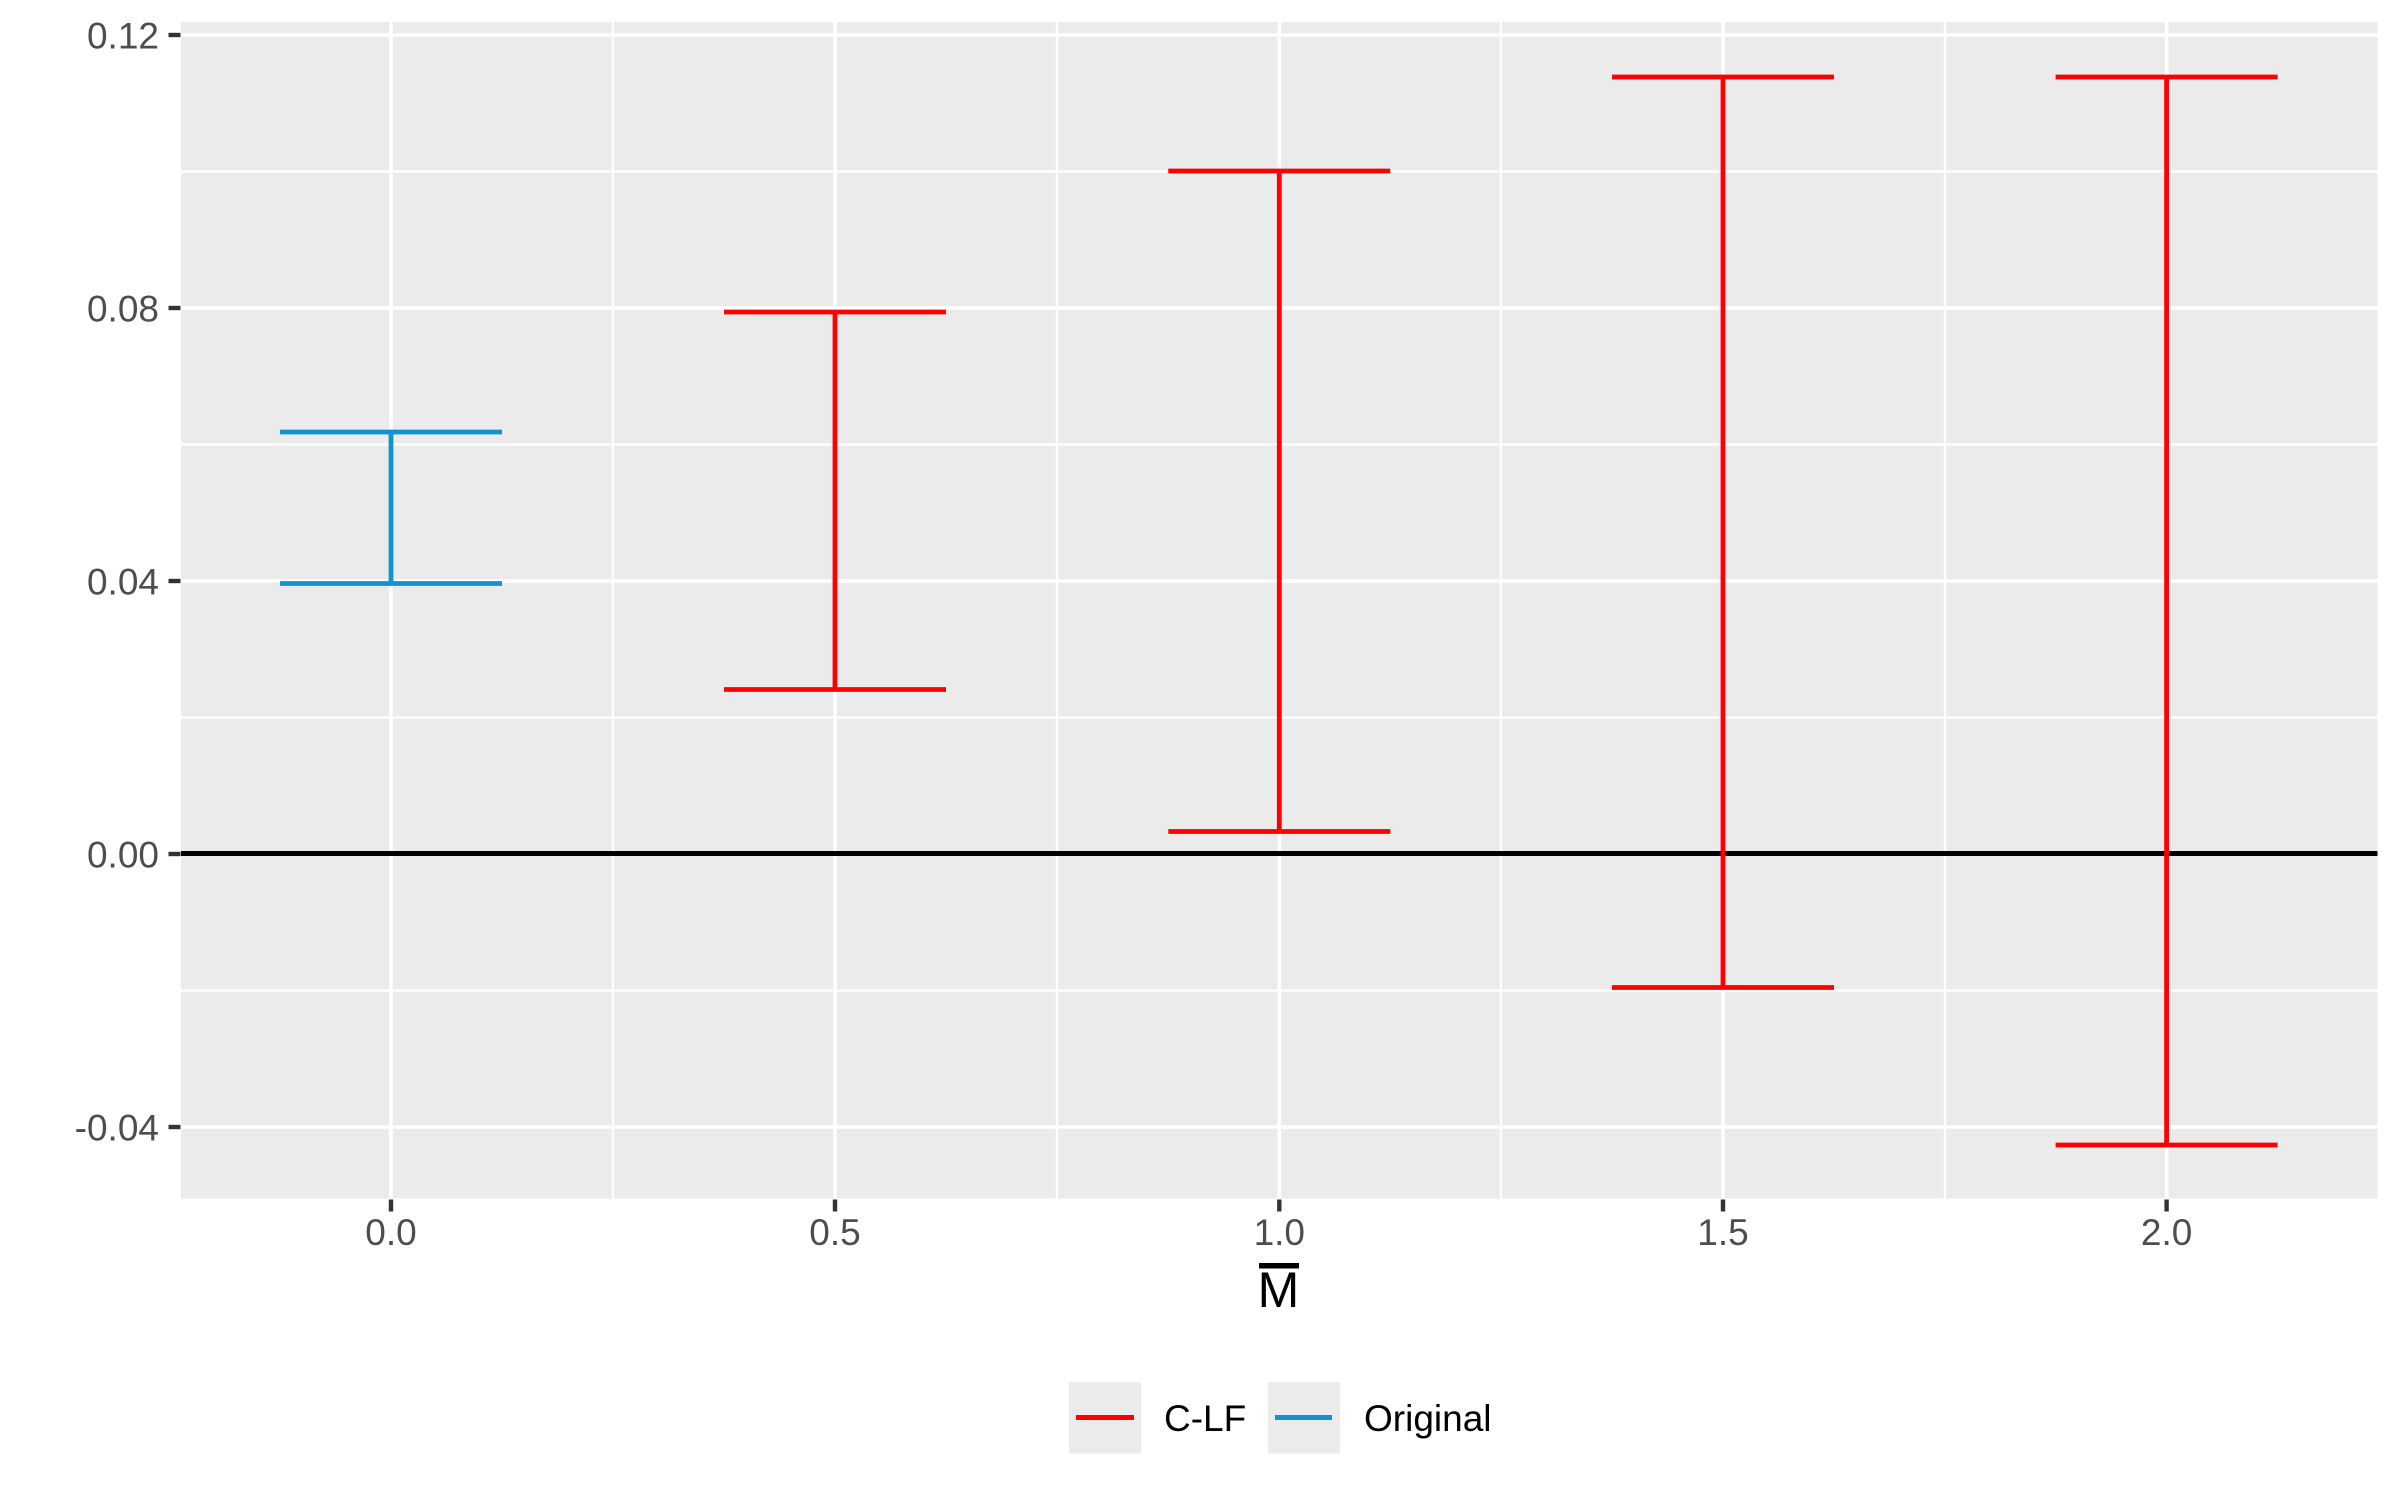 The height and width of the screenshot is (1500, 2400). What do you see at coordinates (123, 582) in the screenshot?
I see `svg-text: 0.04` at bounding box center [123, 582].